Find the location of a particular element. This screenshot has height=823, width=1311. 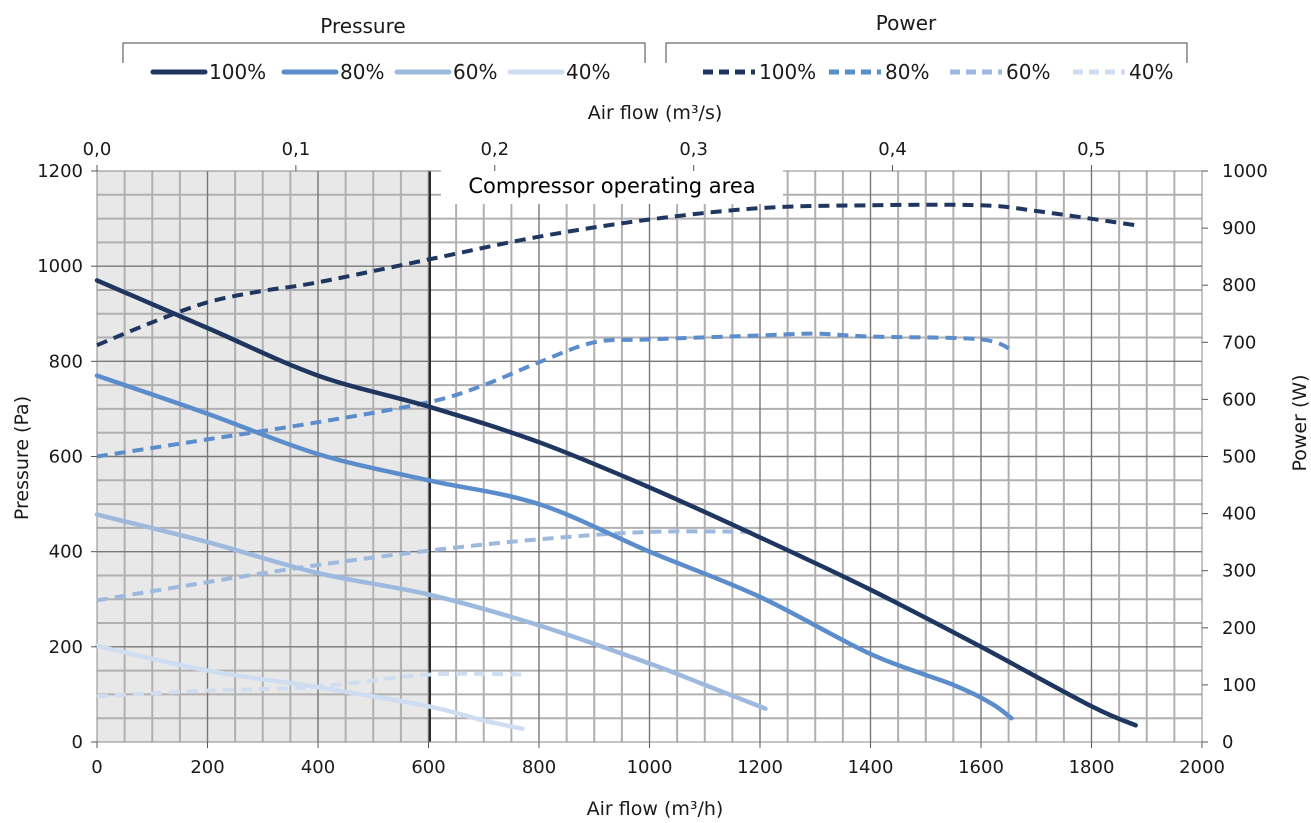

y2-axis-tick-label: 400 is located at coordinates (1239, 514).